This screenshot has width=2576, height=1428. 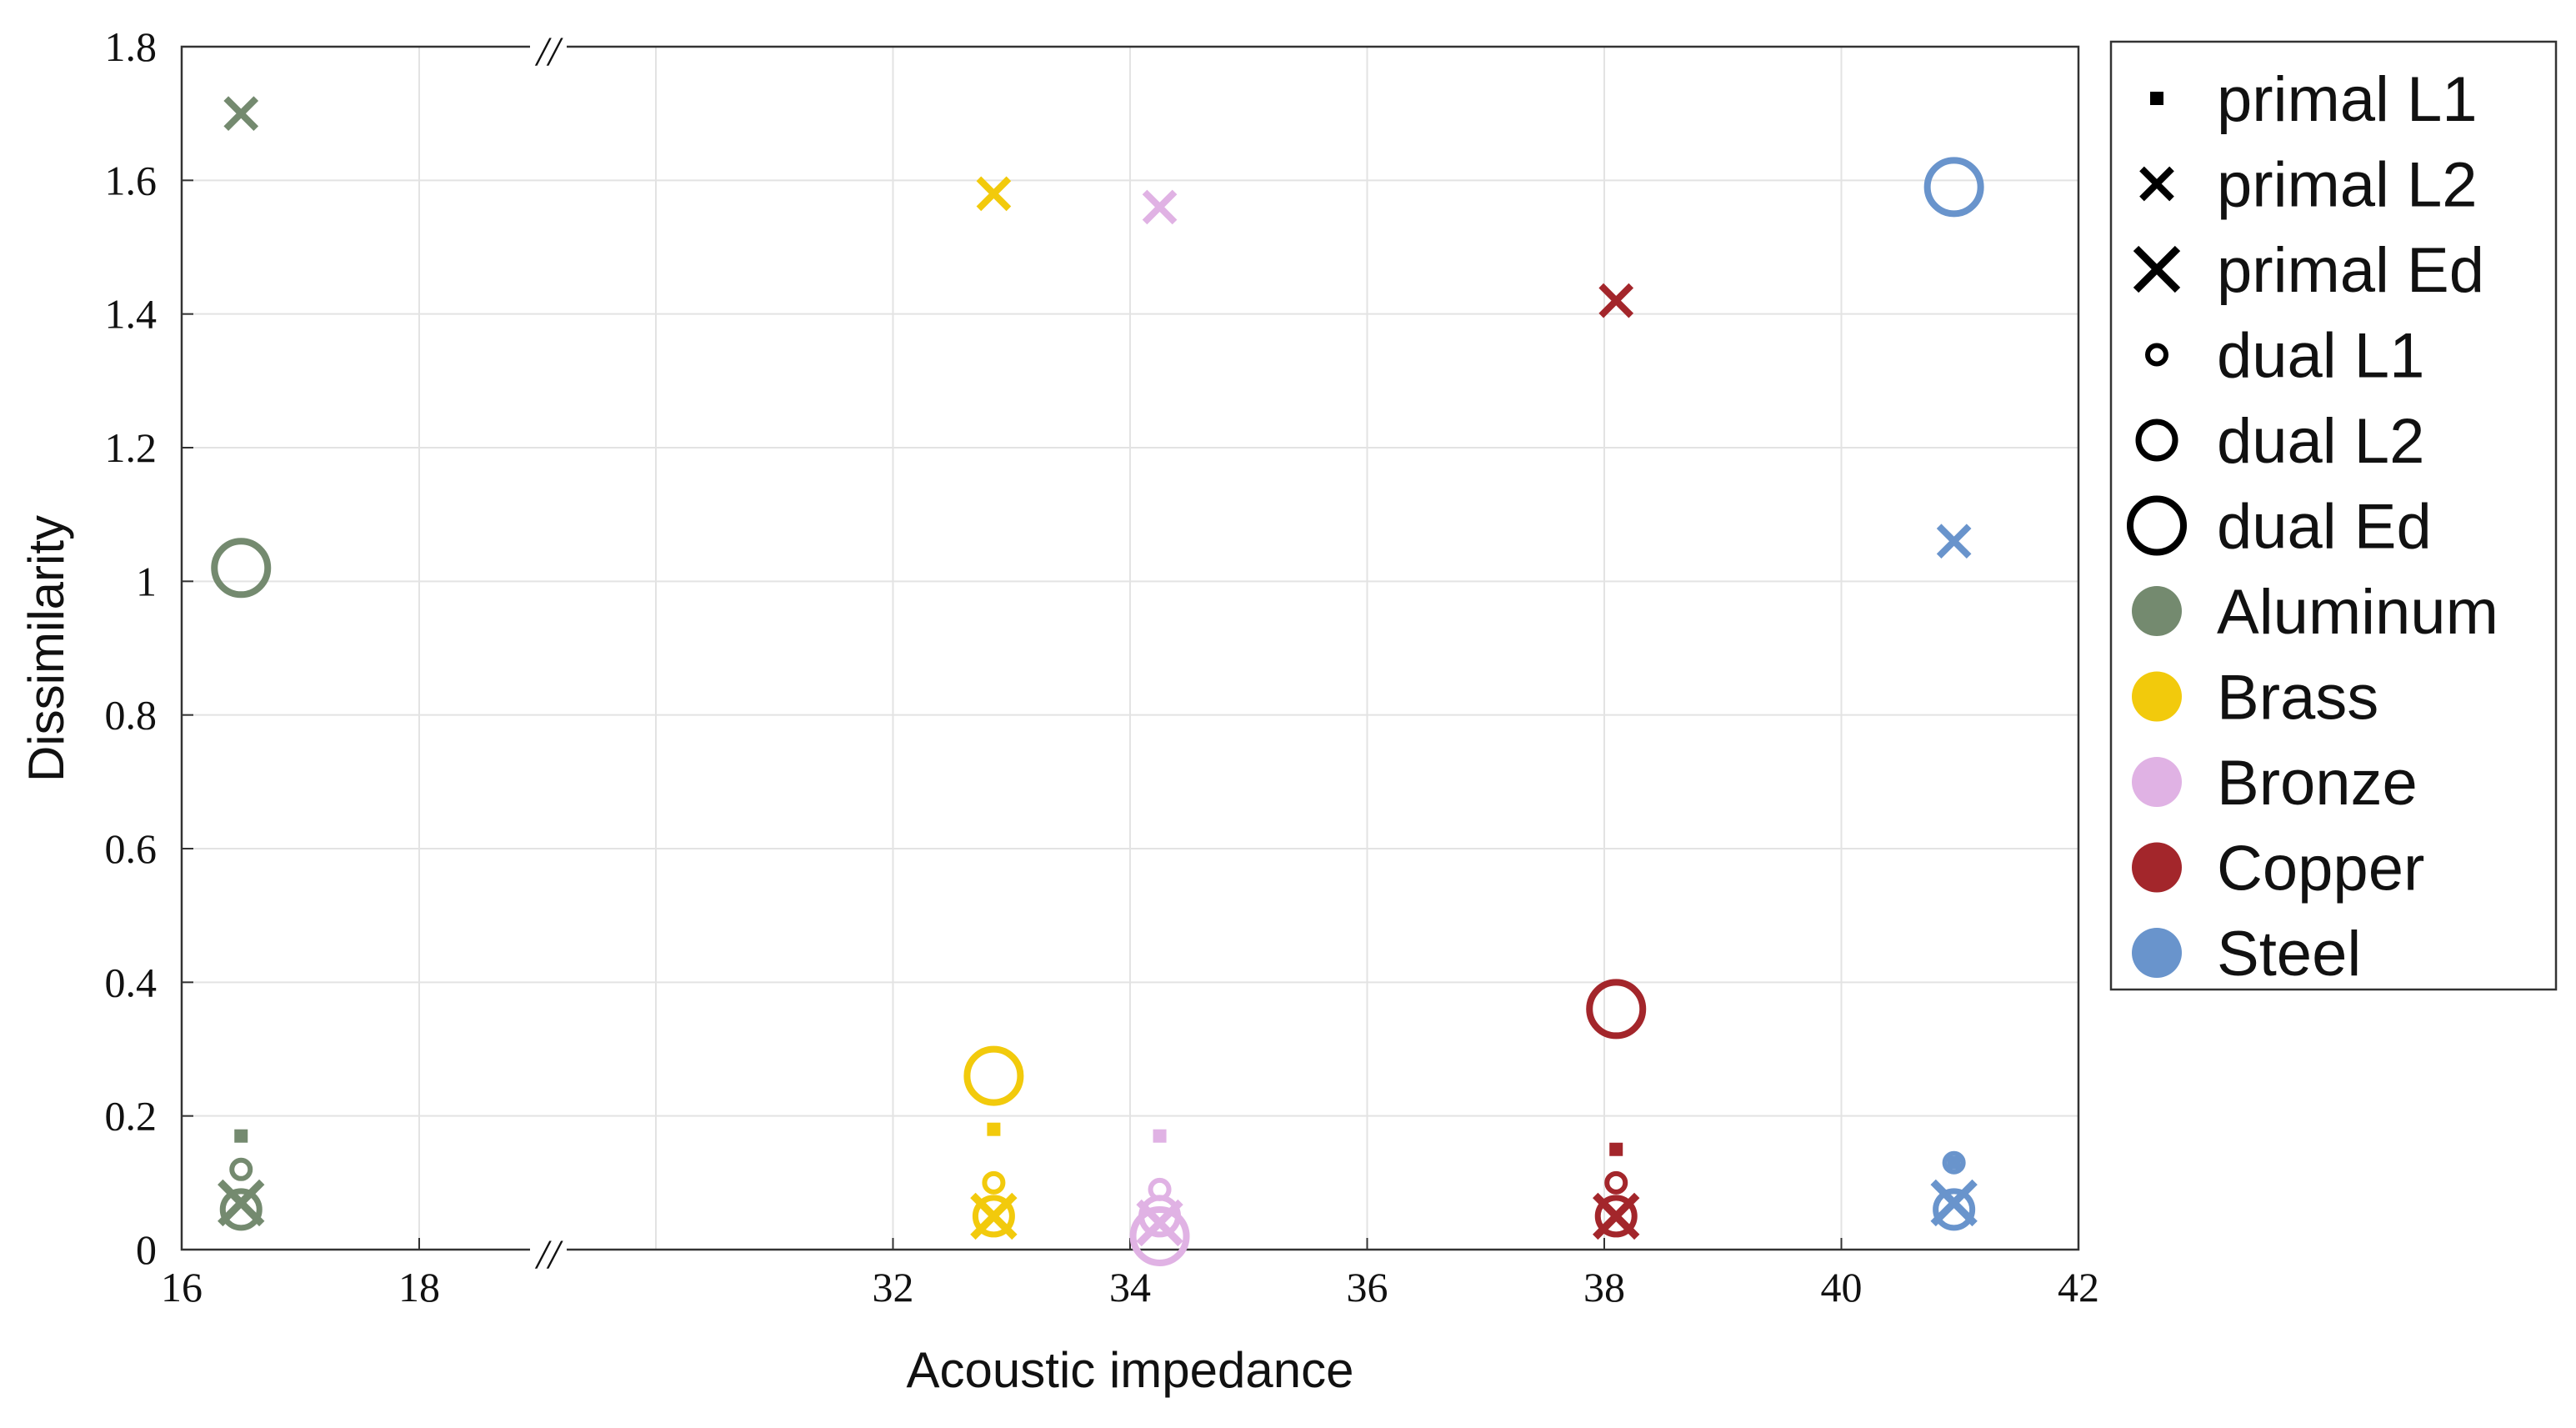 What do you see at coordinates (2157, 611) in the screenshot?
I see `legend-marker-aluminum` at bounding box center [2157, 611].